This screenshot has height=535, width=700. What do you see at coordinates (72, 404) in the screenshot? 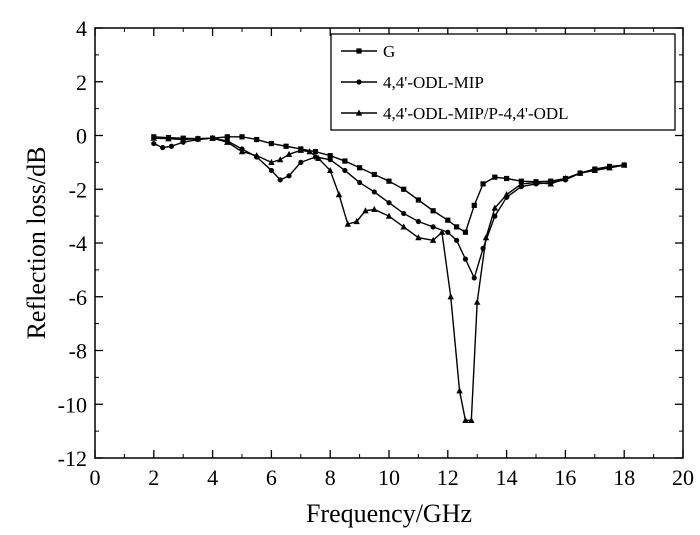
I see `y-tick-label: -10` at bounding box center [72, 404].